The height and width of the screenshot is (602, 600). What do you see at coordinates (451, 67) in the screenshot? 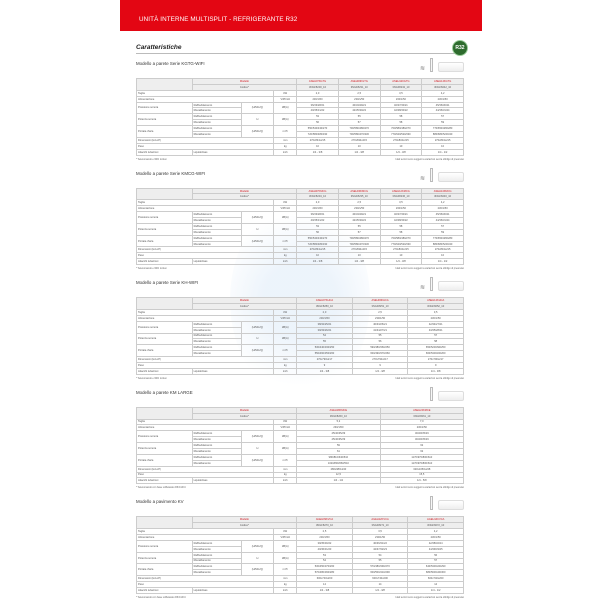
I see `indoor-unit-icon` at bounding box center [451, 67].